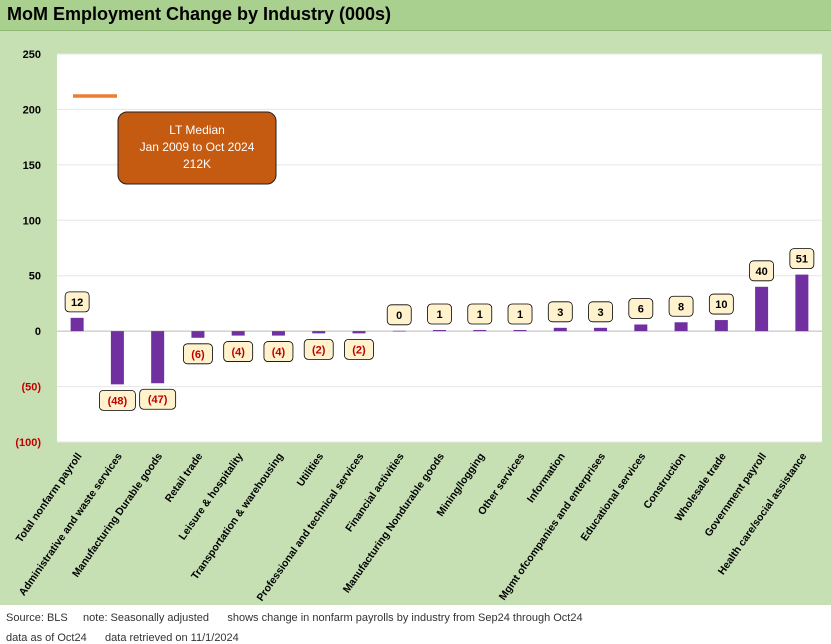  What do you see at coordinates (546, 478) in the screenshot?
I see `category-label: Information` at bounding box center [546, 478].